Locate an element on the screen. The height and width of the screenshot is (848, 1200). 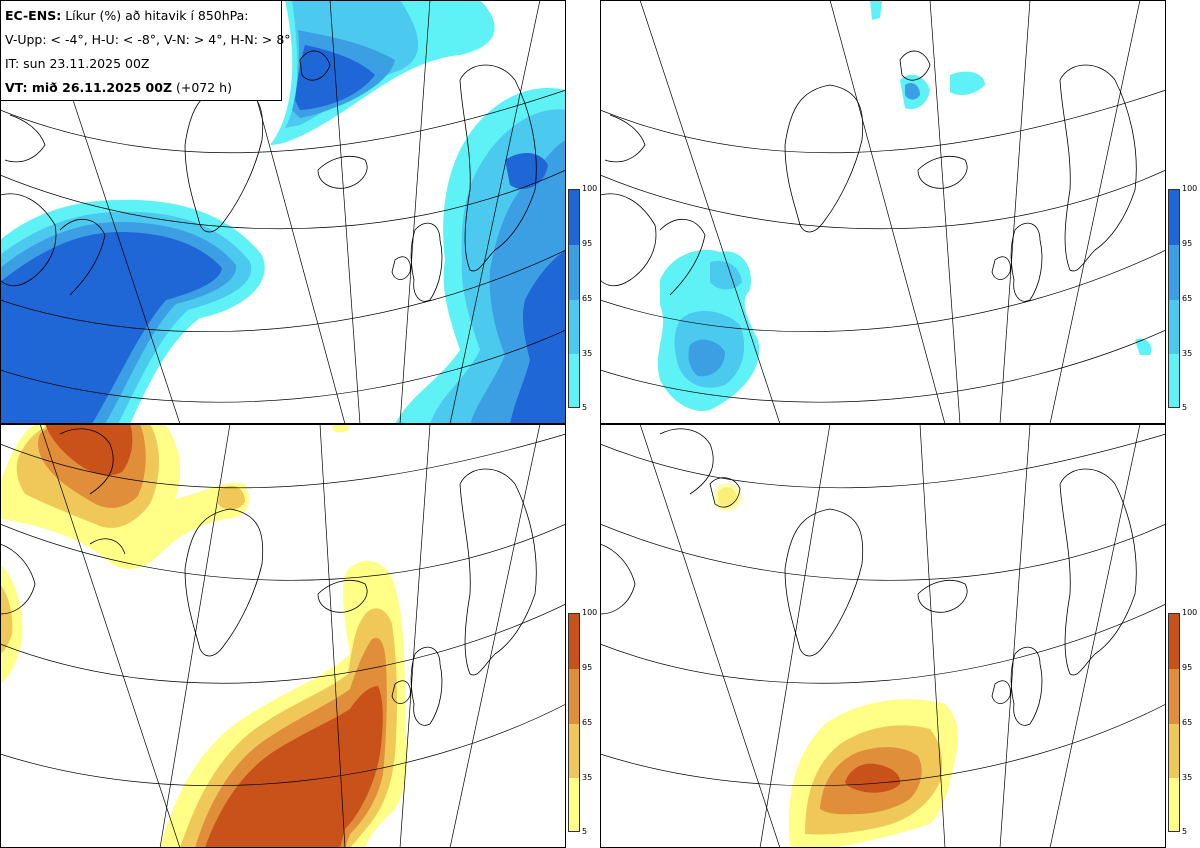
valid-time: VT: mið 26.11.2025 00Z is located at coordinates (89, 87).